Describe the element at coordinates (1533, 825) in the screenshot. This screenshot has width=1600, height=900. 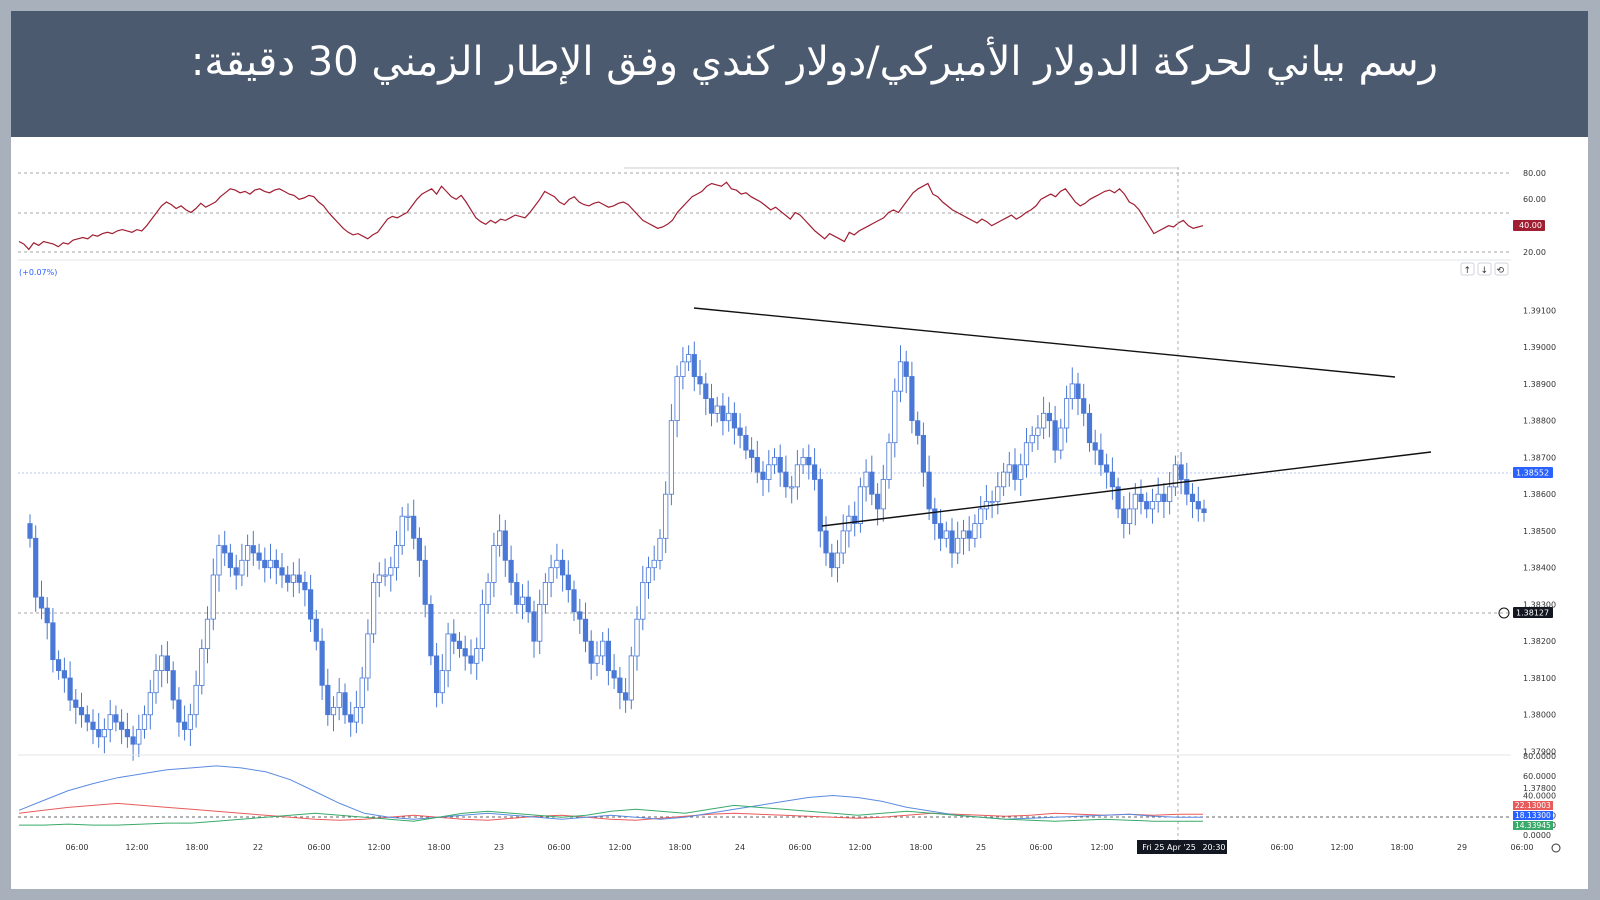
I see `osc-bottom-current-green: 14.33945` at that location.